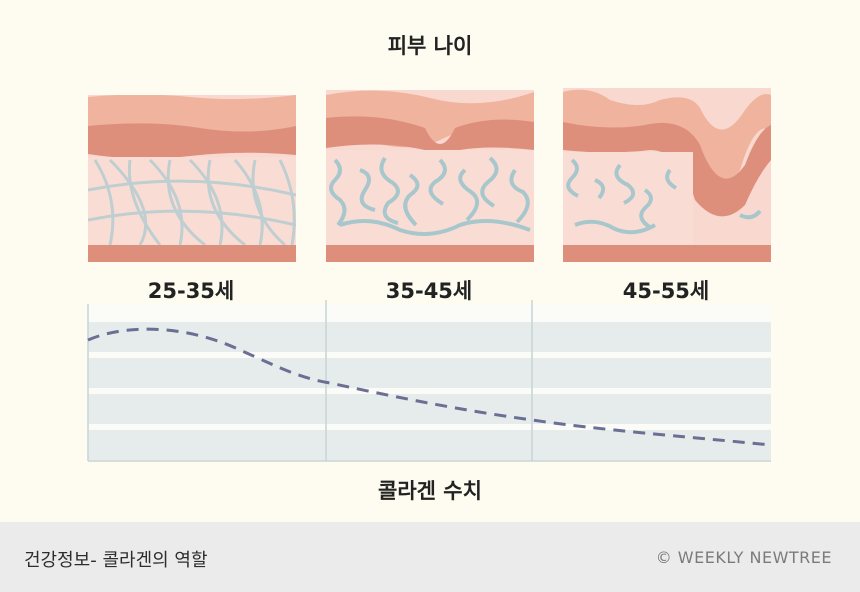 This screenshot has width=860, height=592. I want to click on skin-panel-middle, so click(430, 176).